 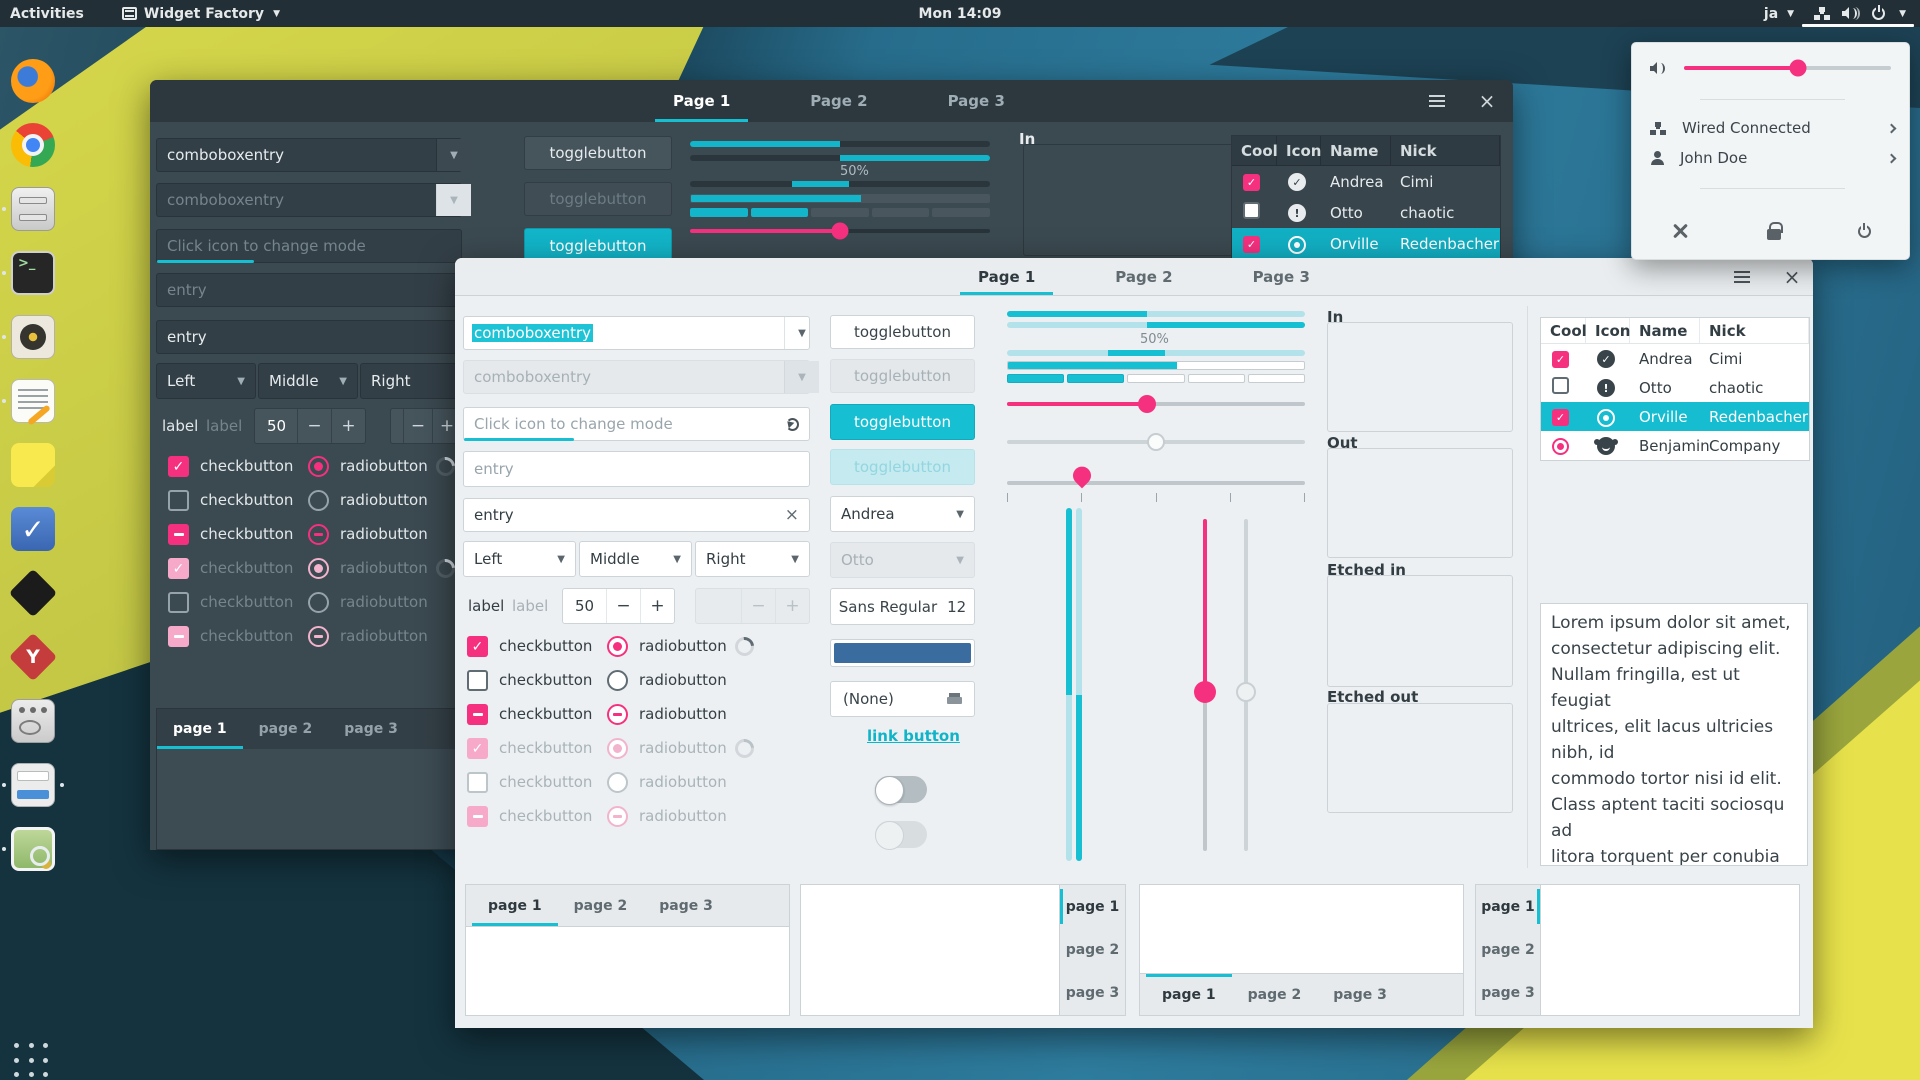 I want to click on slider-handle, so click(x=1205, y=691).